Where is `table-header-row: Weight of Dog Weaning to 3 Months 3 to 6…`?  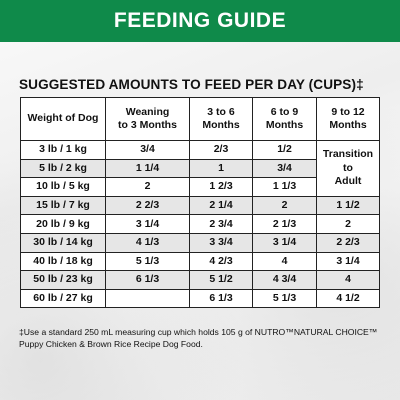 table-header-row: Weight of Dog Weaning to 3 Months 3 to 6… is located at coordinates (200, 119).